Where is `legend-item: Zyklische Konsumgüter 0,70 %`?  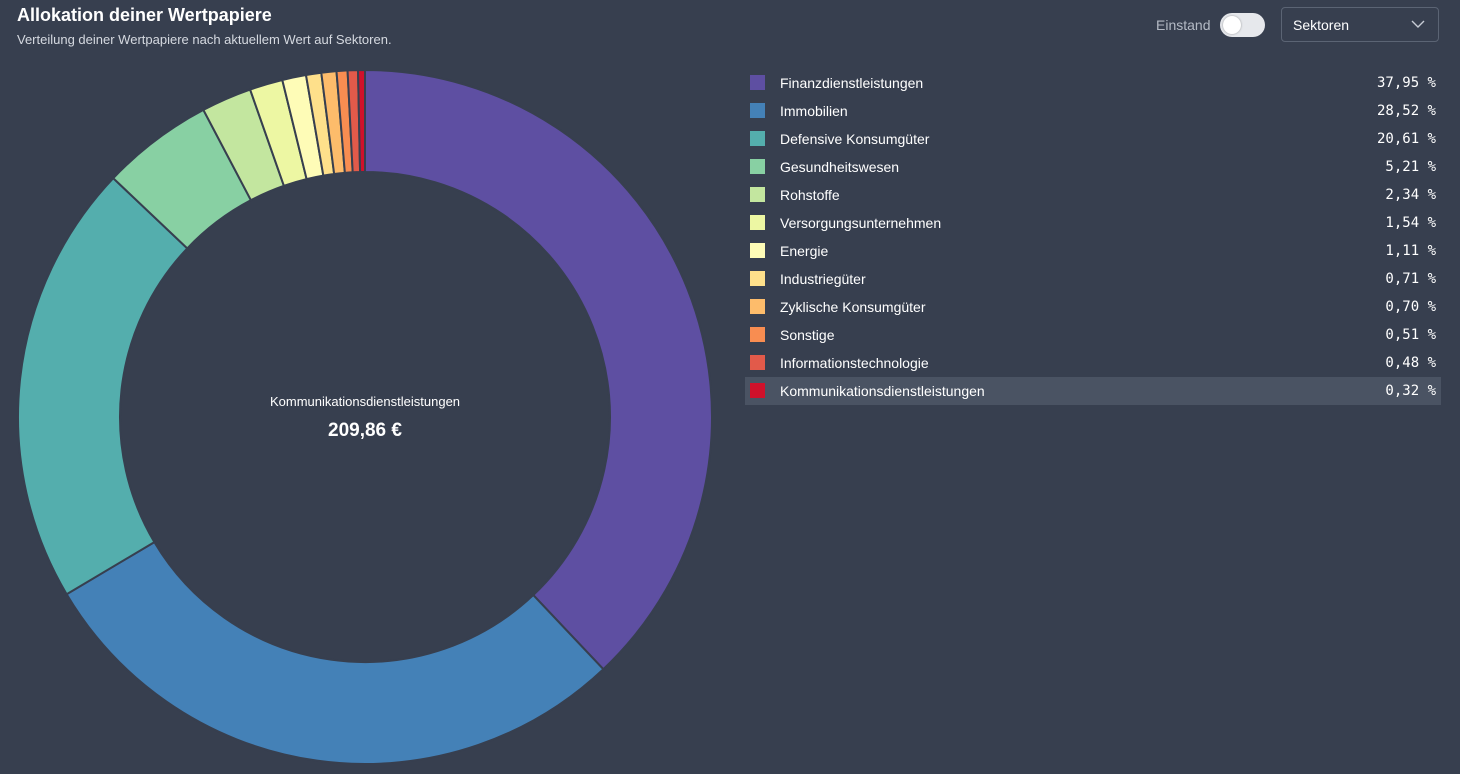 legend-item: Zyklische Konsumgüter 0,70 % is located at coordinates (1093, 307).